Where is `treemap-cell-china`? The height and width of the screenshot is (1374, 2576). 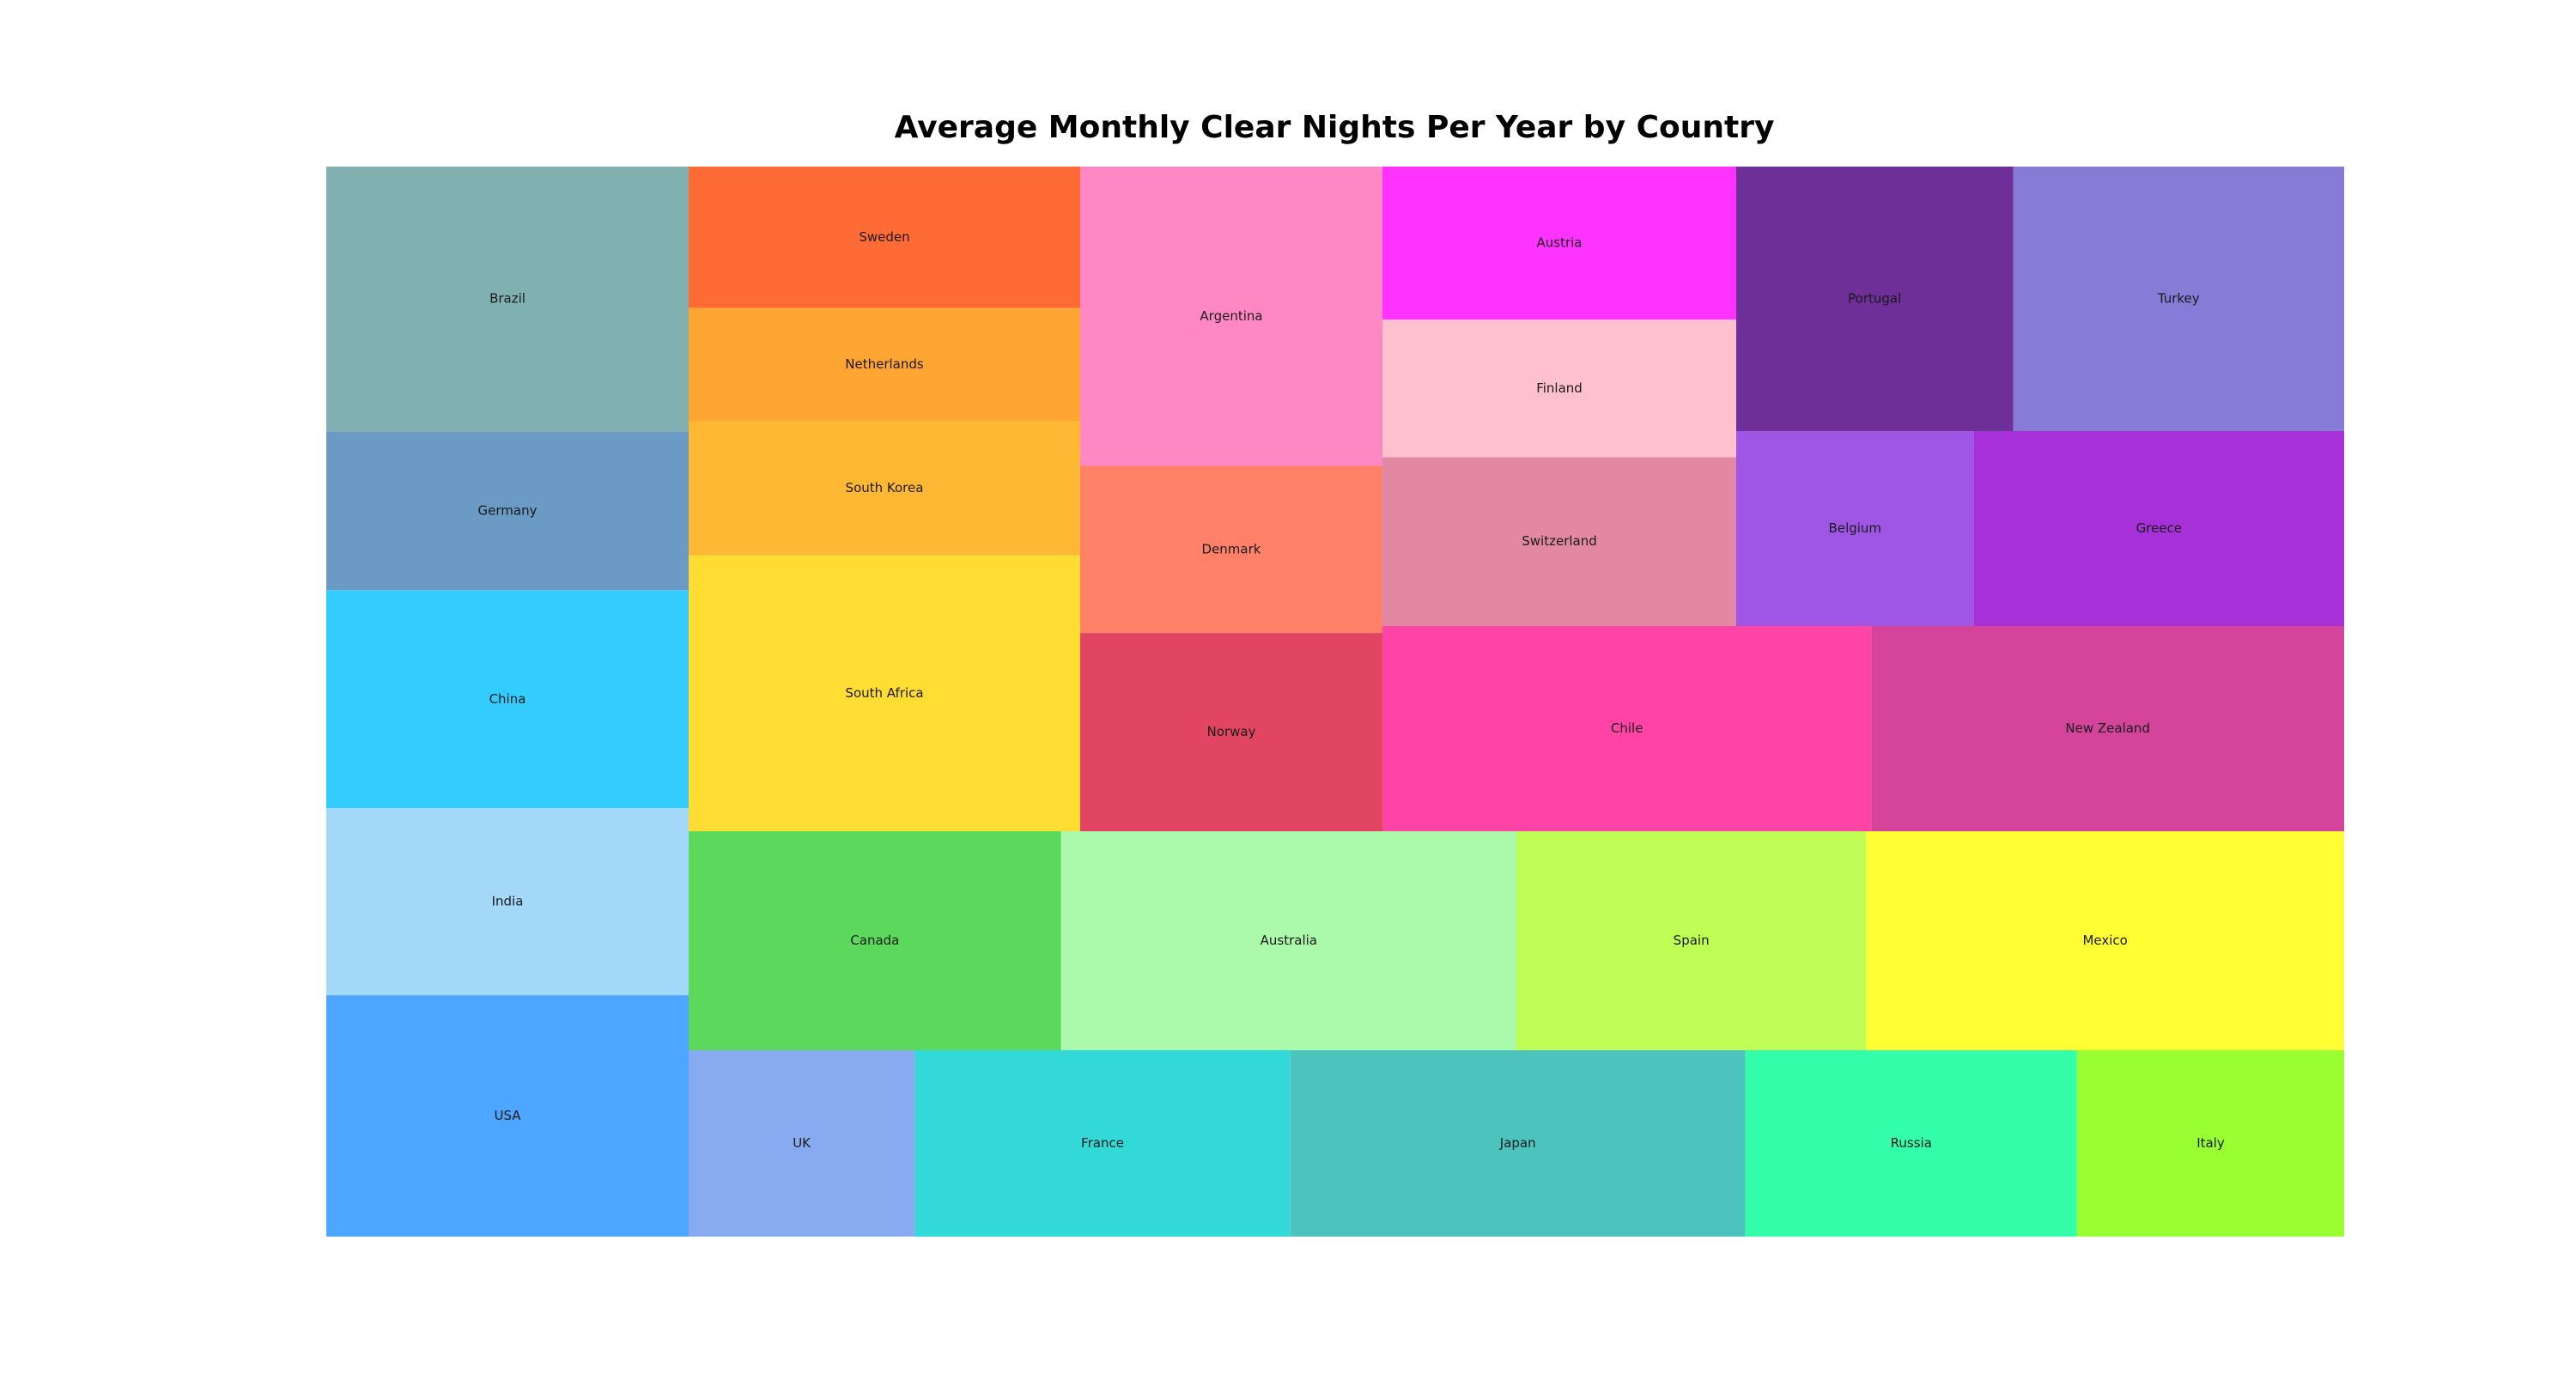 treemap-cell-china is located at coordinates (508, 699).